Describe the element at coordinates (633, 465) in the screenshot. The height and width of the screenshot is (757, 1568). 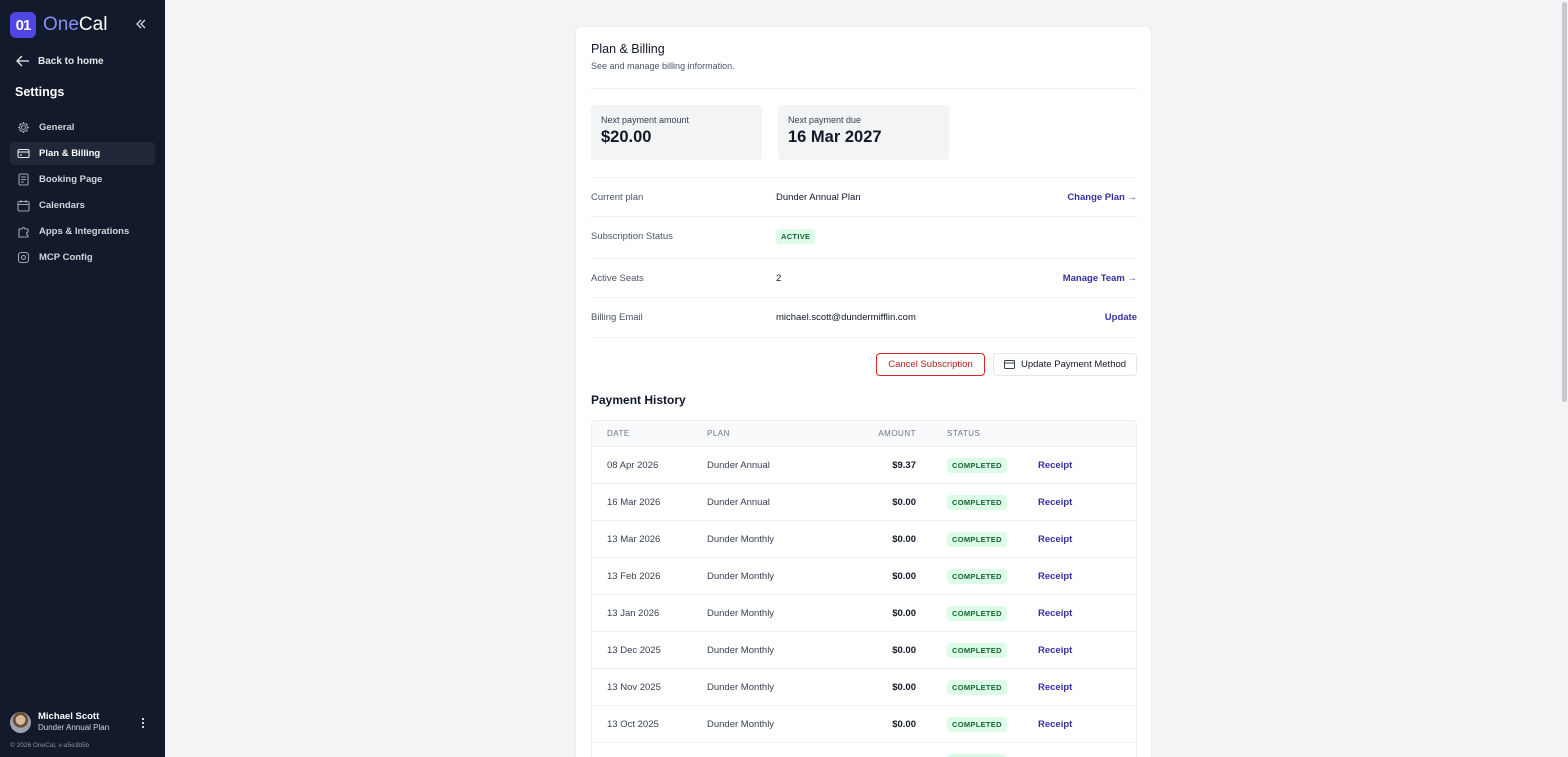
I see `row-date: 08 Apr 2026` at that location.